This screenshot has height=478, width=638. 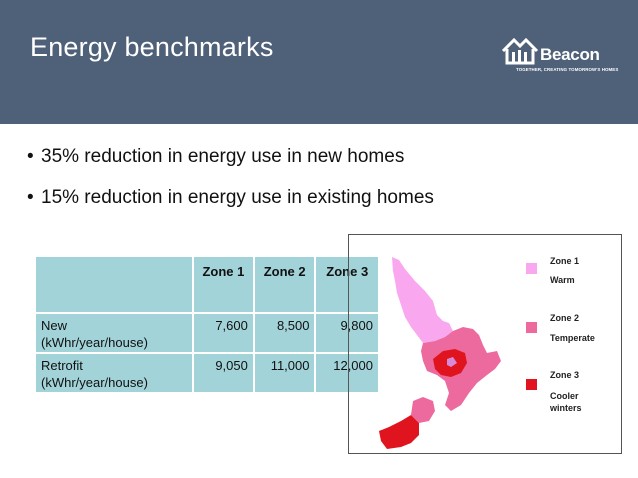 I want to click on logo-wordmark: Beacon, so click(x=570, y=54).